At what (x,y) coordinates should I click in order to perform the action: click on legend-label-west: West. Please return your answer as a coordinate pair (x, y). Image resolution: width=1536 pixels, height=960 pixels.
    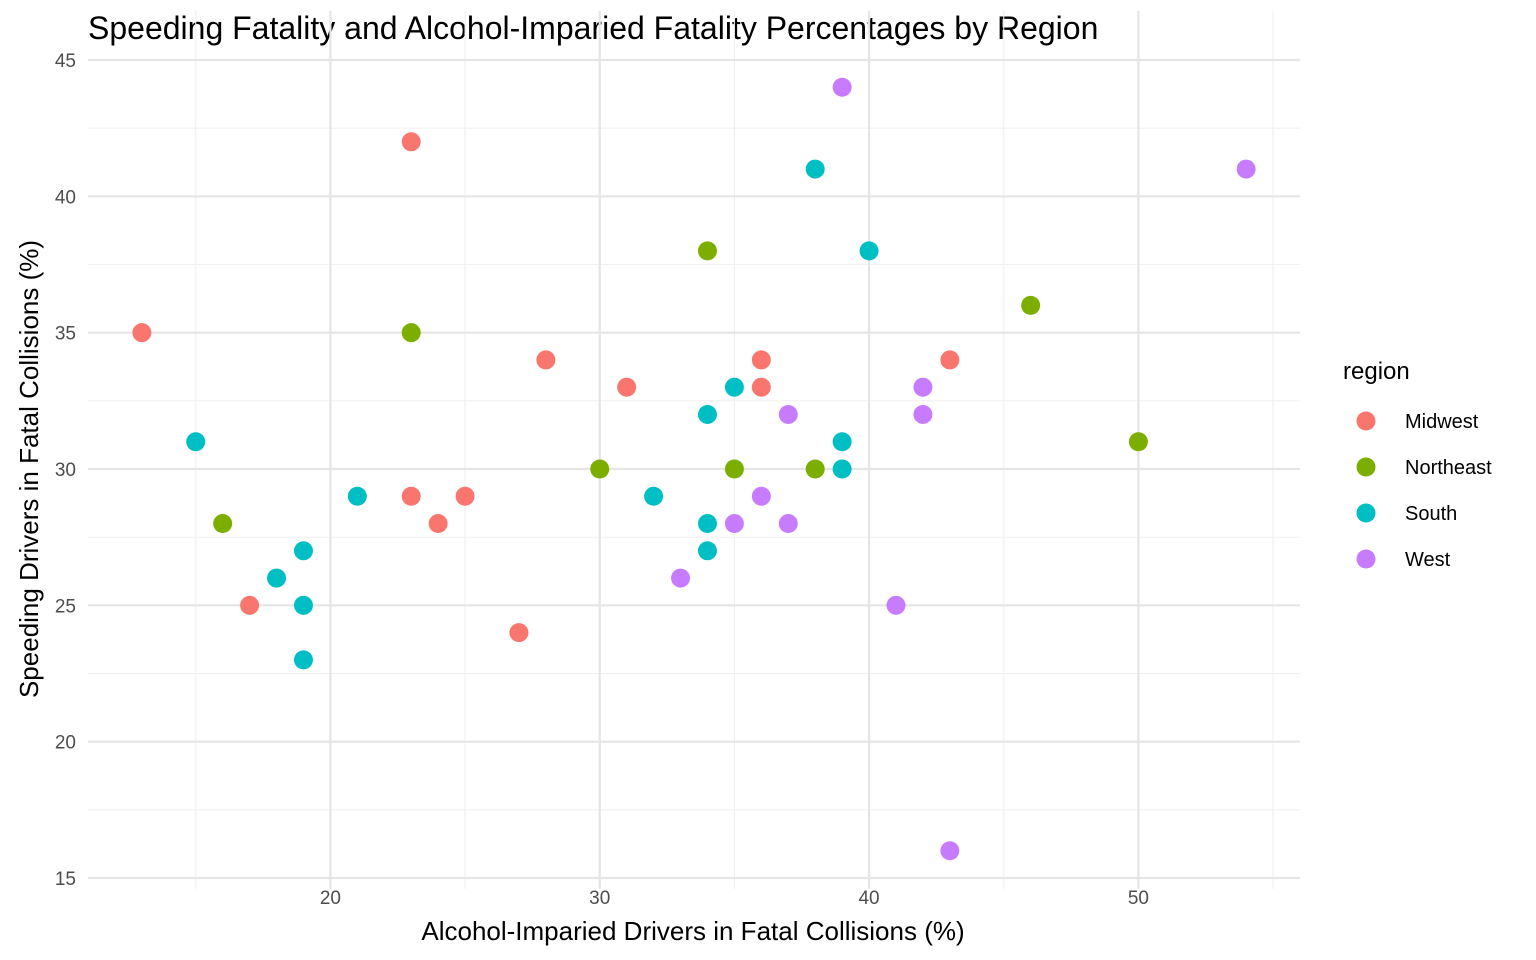
    Looking at the image, I should click on (1428, 560).